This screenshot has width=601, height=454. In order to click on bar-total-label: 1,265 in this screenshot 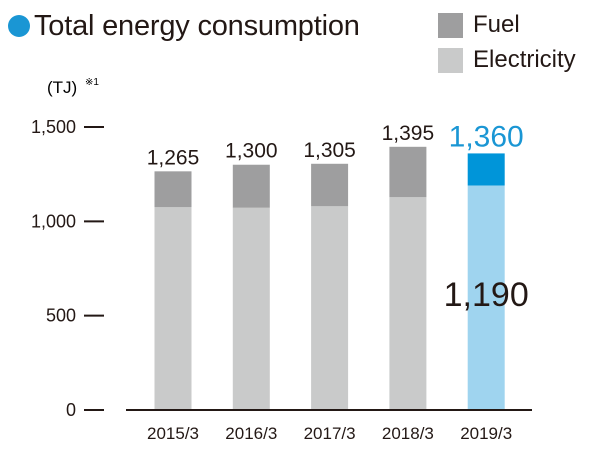, I will do `click(173, 157)`.